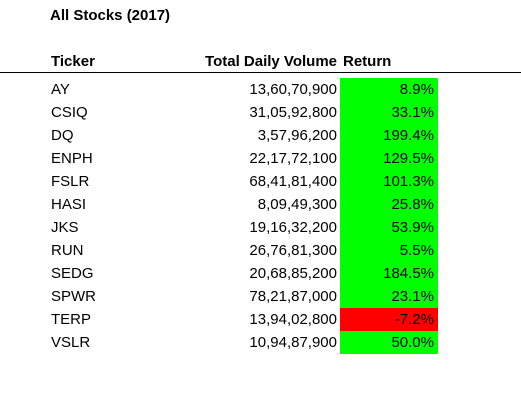  Describe the element at coordinates (71, 319) in the screenshot. I see `ticker-cell: TERP` at that location.